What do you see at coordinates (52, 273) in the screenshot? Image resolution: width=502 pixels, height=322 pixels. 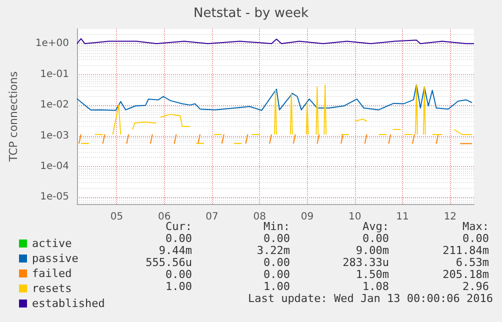 I see `legend-label: failed` at bounding box center [52, 273].